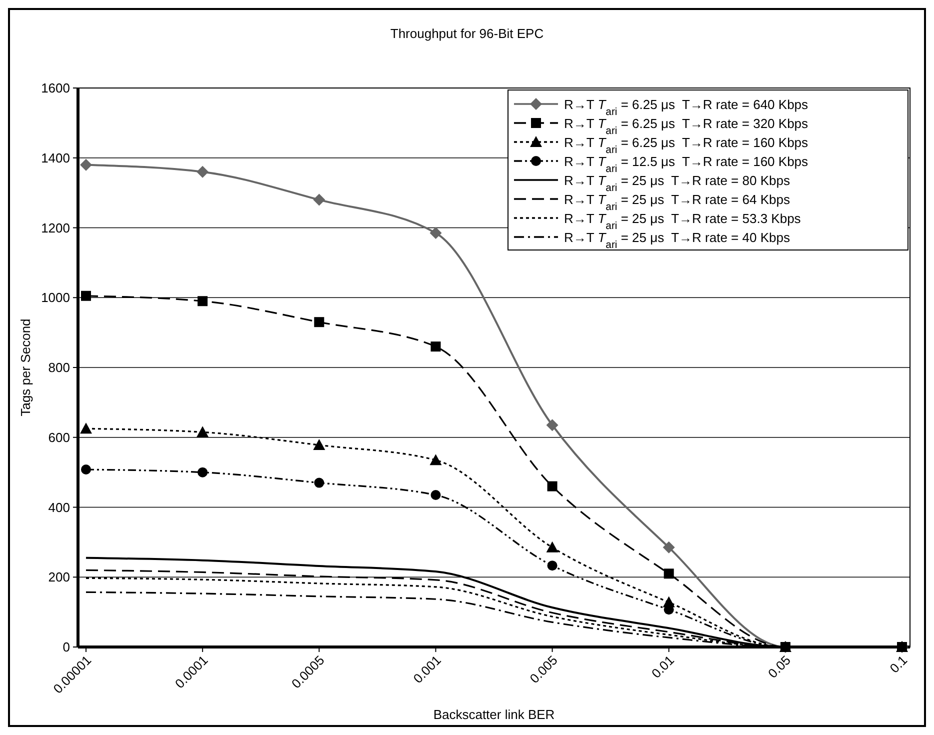 The image size is (934, 735). I want to click on x-axis-title: Backscatter link BER, so click(494, 714).